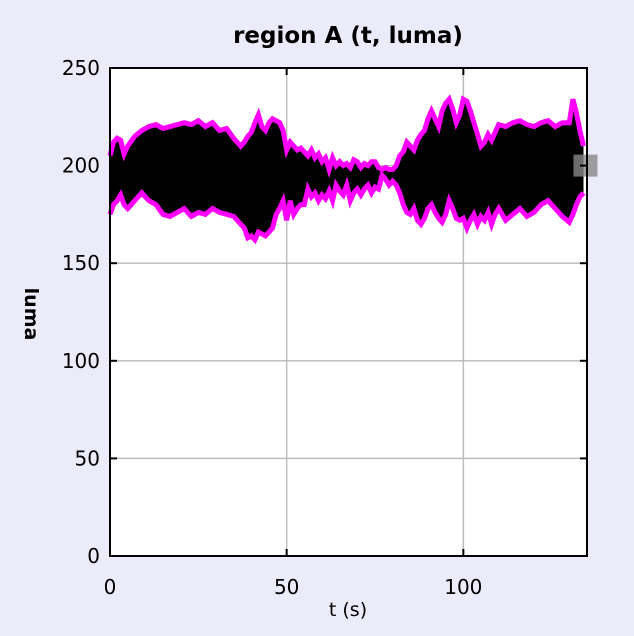 Image resolution: width=634 pixels, height=636 pixels. Describe the element at coordinates (348, 36) in the screenshot. I see `chart-title: region A (t, luma)` at that location.